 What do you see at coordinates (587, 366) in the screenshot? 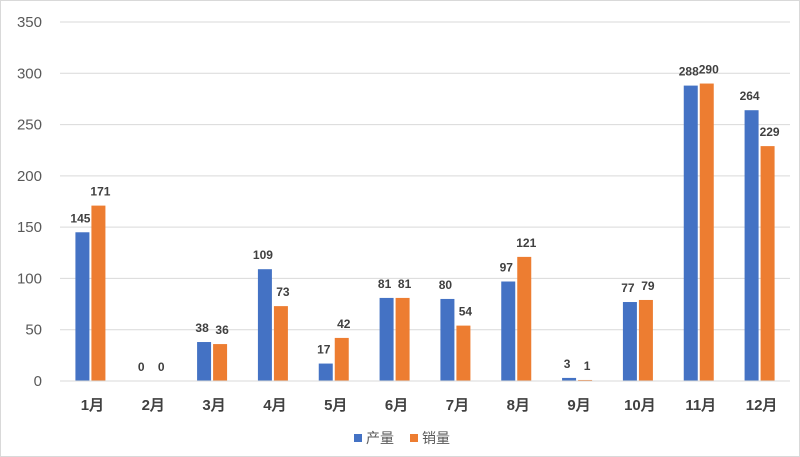
I see `data-label: 1` at bounding box center [587, 366].